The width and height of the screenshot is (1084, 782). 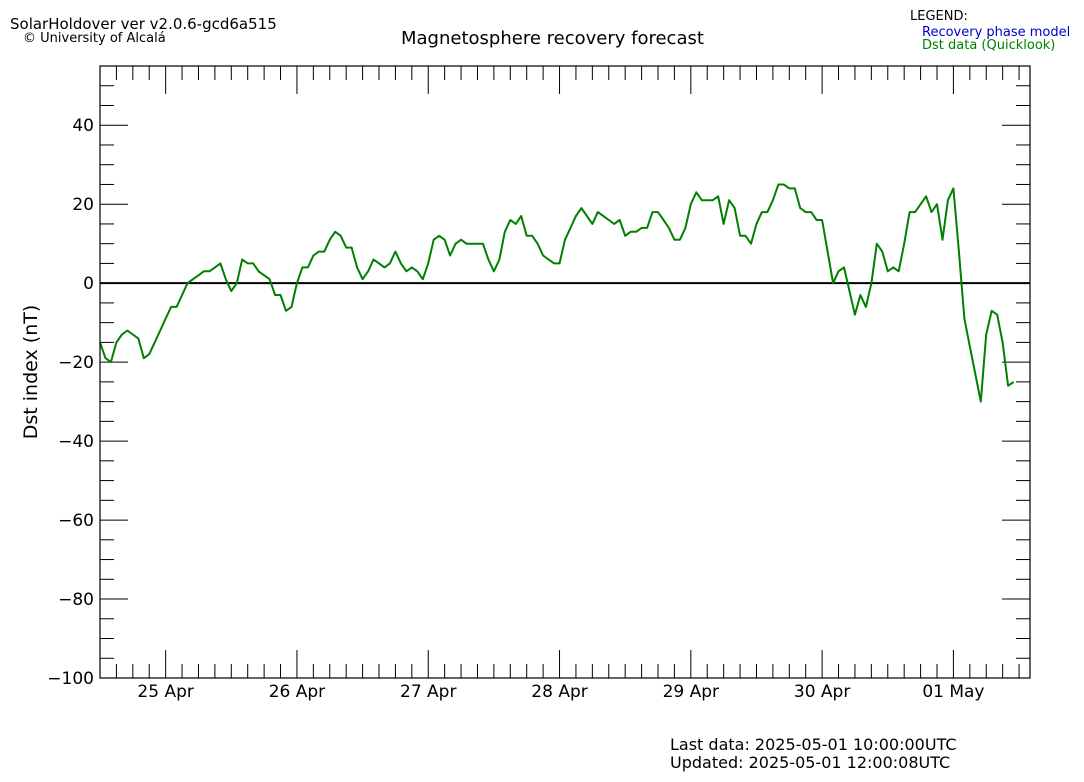 I want to click on y-axis-label: Dst index (nT), so click(x=31, y=372).